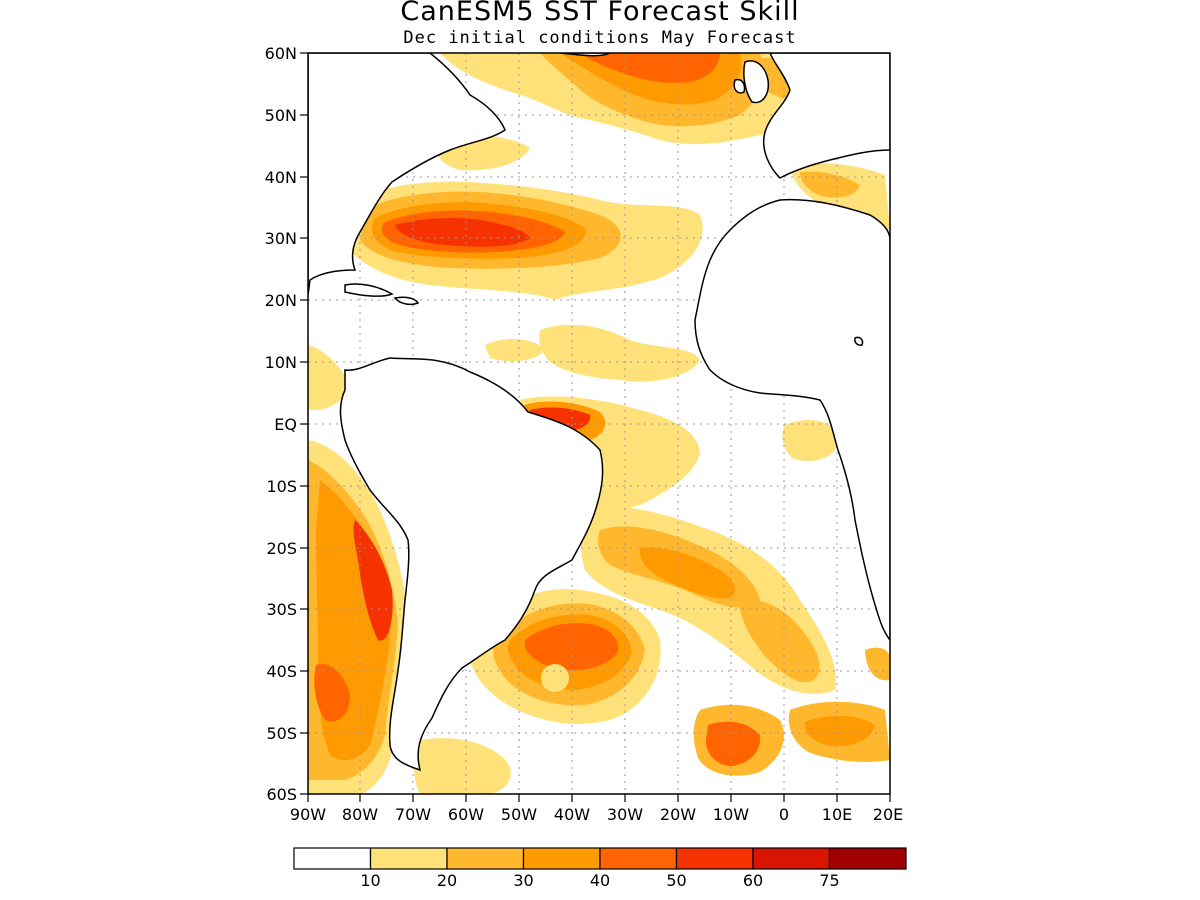  What do you see at coordinates (281, 486) in the screenshot?
I see `lat-label: 10S` at bounding box center [281, 486].